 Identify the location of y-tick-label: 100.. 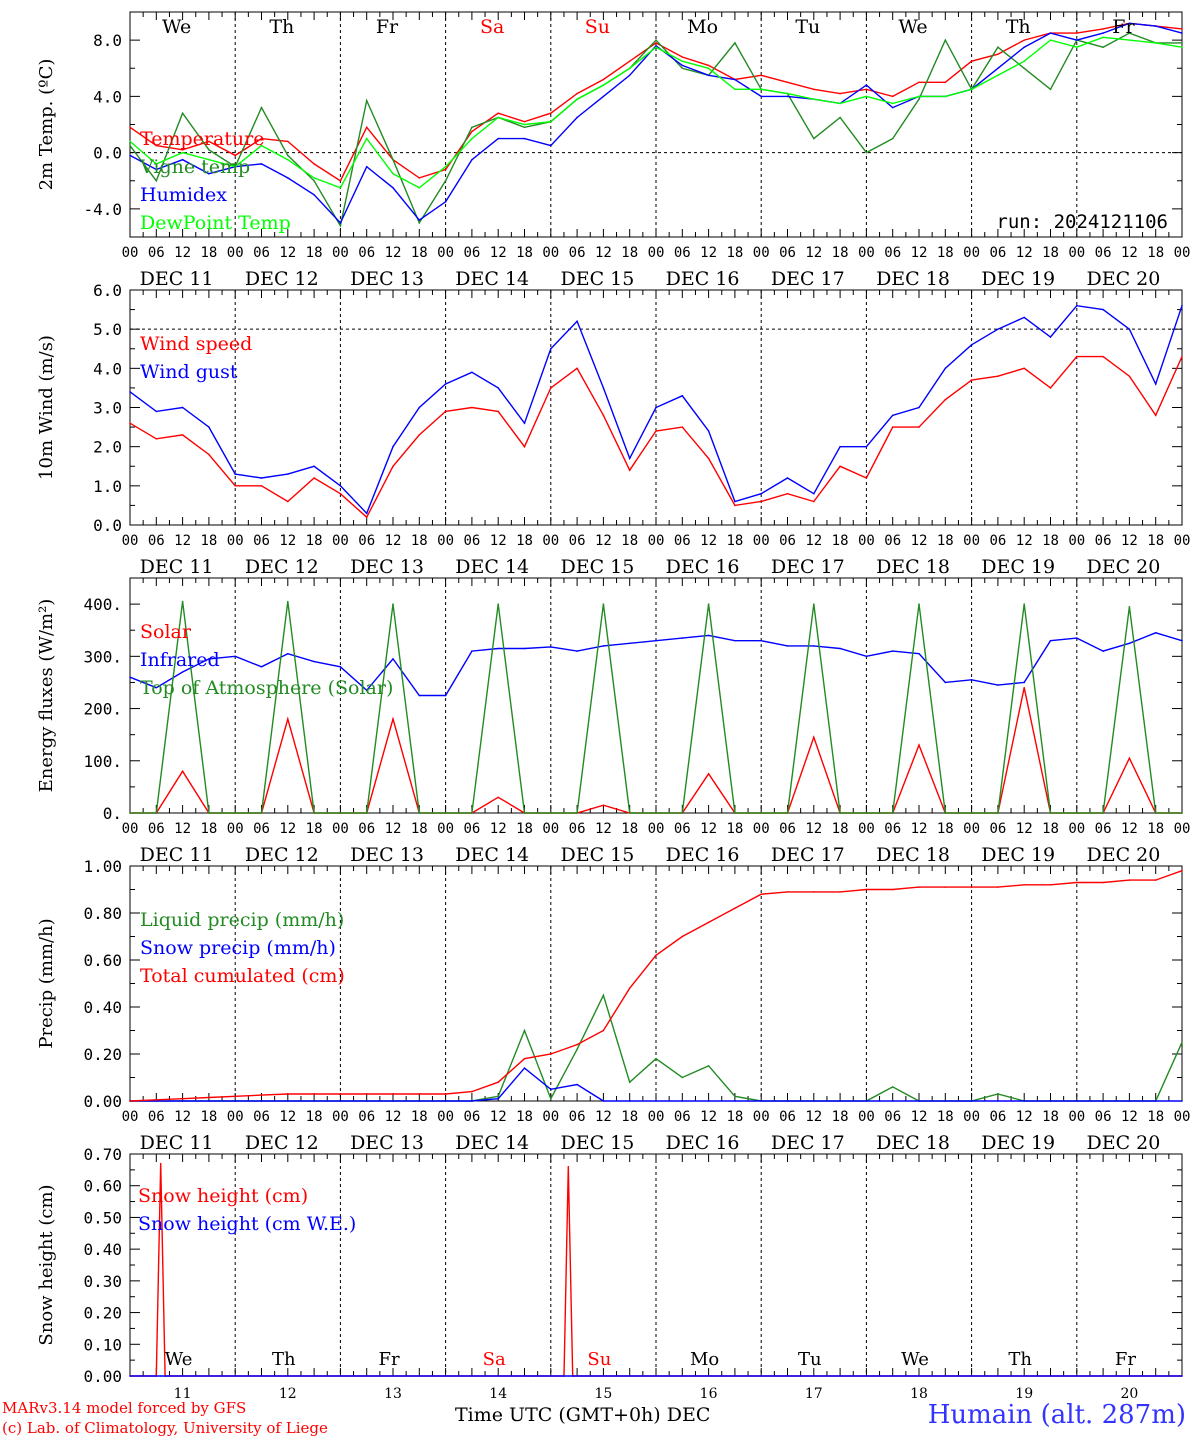
(102, 761).